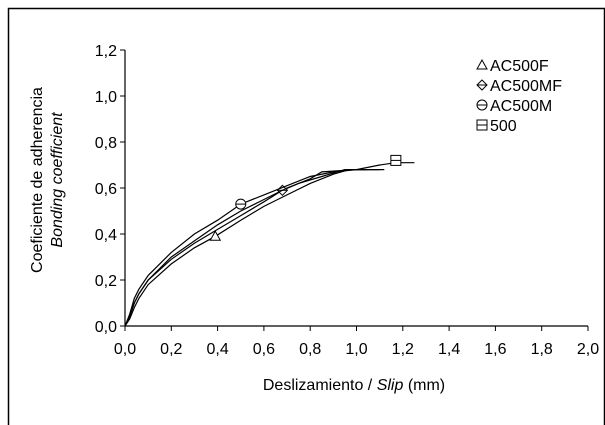 Image resolution: width=605 pixels, height=425 pixels. Describe the element at coordinates (310, 349) in the screenshot. I see `x-tick-label: 0,8` at that location.